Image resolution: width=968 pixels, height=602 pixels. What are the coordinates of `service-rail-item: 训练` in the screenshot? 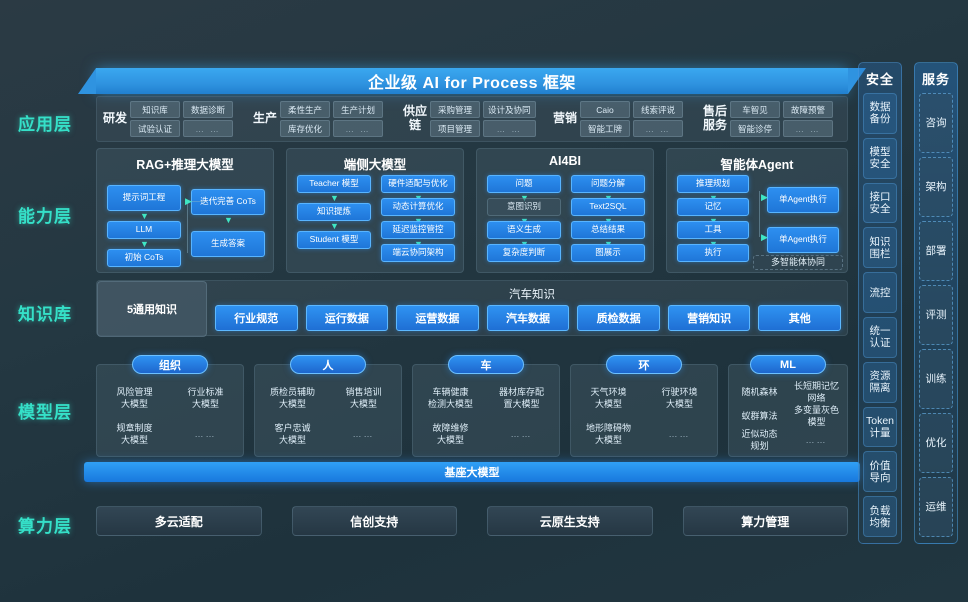 It's located at (936, 379).